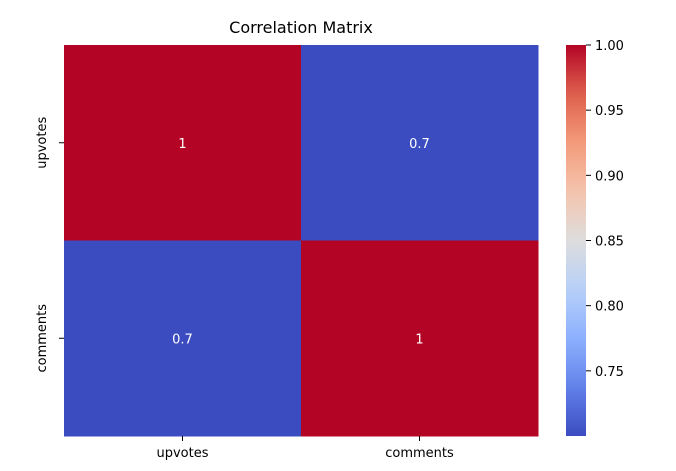 The image size is (676, 471). I want to click on x-tick-label: comments, so click(419, 453).